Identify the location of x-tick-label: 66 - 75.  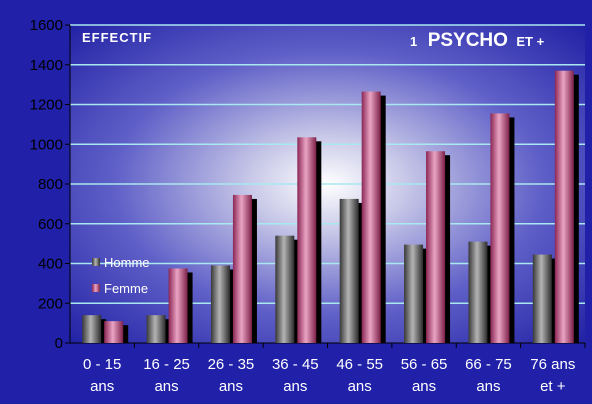
(488, 364).